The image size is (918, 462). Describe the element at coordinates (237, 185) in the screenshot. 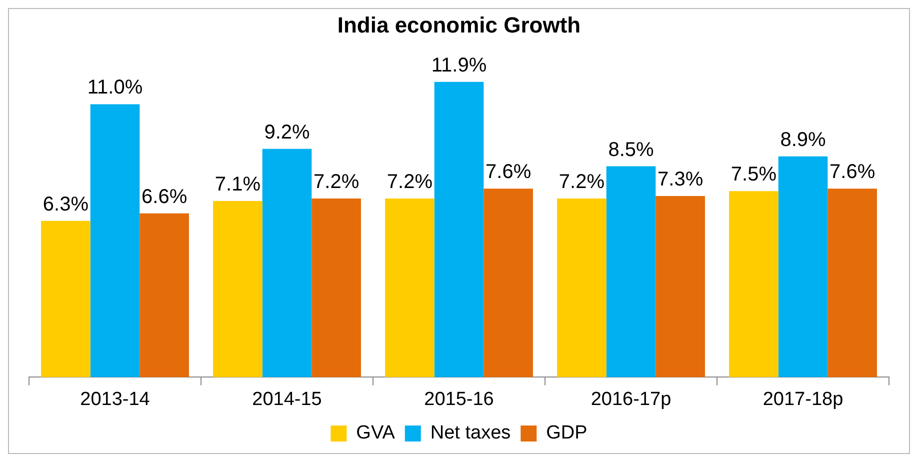

I see `data-label: 7.1%` at that location.